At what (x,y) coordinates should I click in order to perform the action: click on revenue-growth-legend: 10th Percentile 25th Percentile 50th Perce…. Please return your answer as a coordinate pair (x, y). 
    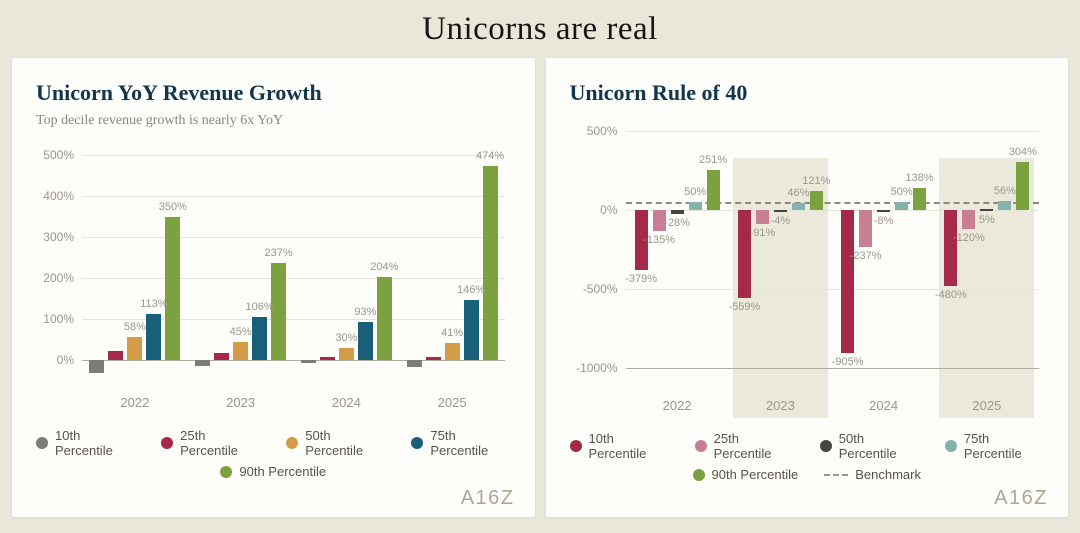
    Looking at the image, I should click on (273, 453).